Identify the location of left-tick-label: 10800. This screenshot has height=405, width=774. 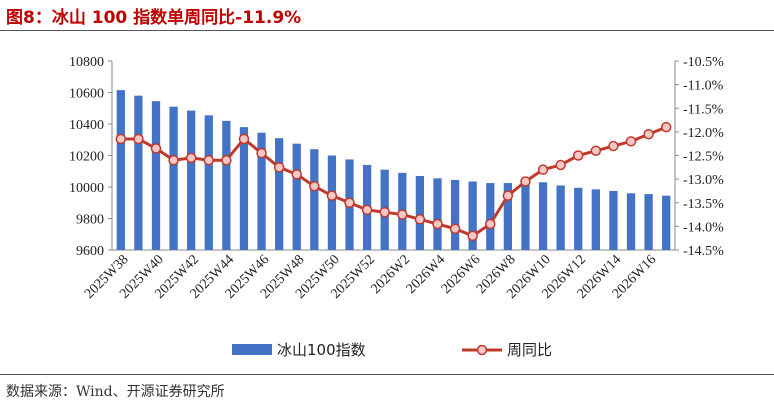
(86, 62).